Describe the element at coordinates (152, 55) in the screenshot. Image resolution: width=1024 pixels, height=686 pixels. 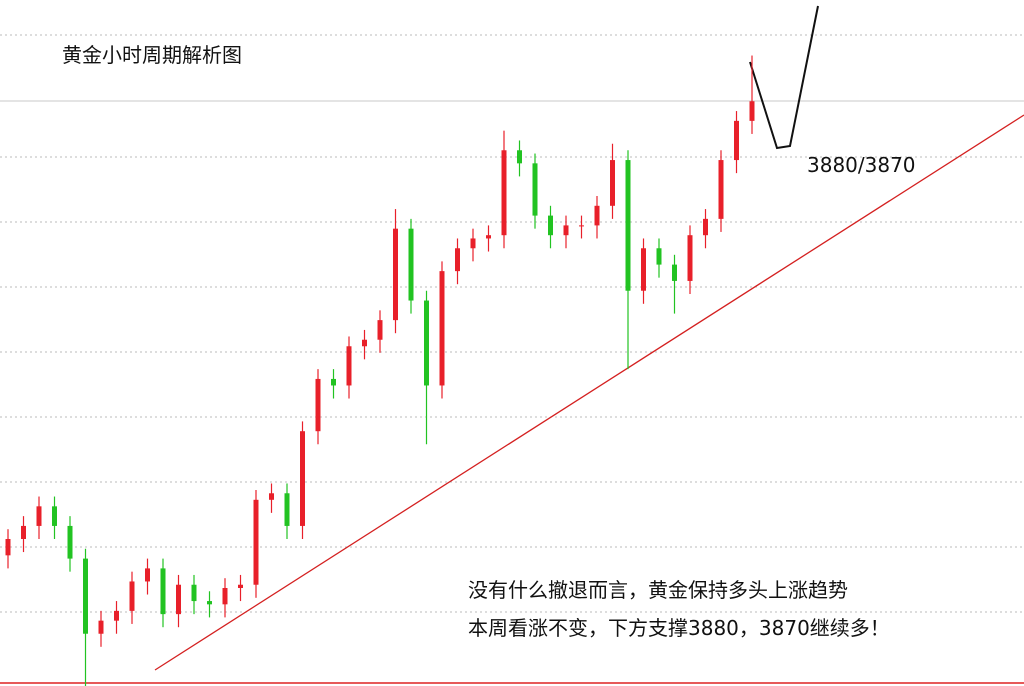
I see `chart-title: 黄金小时周期解析图` at that location.